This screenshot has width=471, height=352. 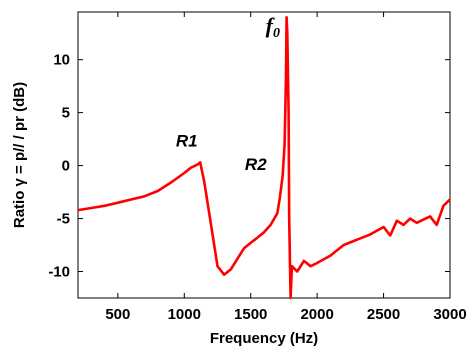 What do you see at coordinates (264, 338) in the screenshot?
I see `x-axis-title: Frequency (Hz)` at bounding box center [264, 338].